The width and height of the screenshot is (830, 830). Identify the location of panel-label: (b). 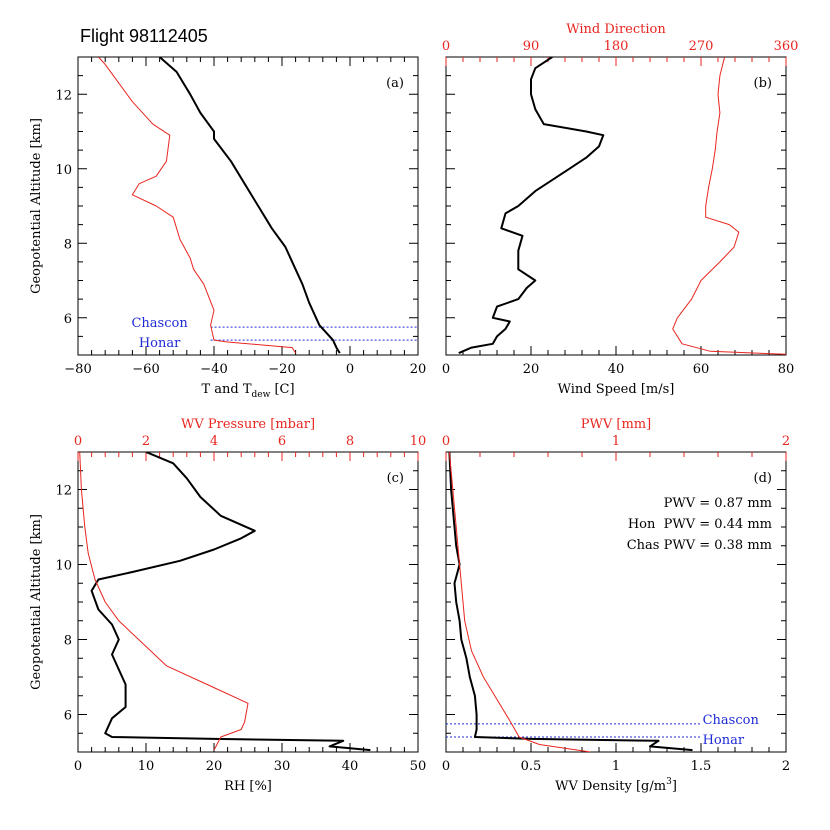
(763, 83).